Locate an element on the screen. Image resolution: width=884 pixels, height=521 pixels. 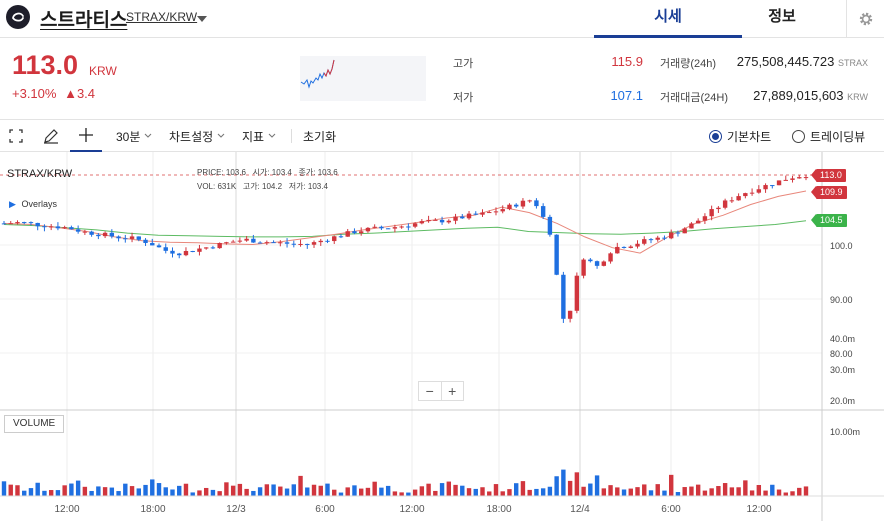
ohlc-legend-2: VOL: 631K 고가: 104.2 저가: 103.4 is located at coordinates (262, 186).